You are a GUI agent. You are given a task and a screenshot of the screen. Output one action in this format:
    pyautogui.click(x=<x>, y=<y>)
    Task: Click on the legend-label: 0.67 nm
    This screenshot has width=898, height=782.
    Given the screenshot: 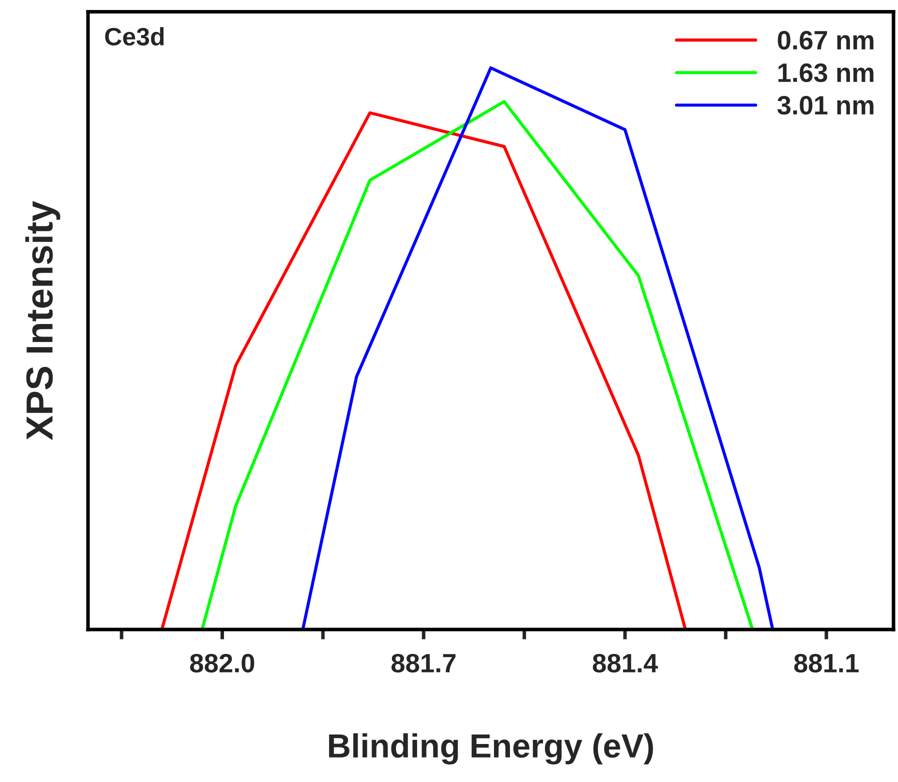 What is the action you would take?
    pyautogui.click(x=826, y=40)
    